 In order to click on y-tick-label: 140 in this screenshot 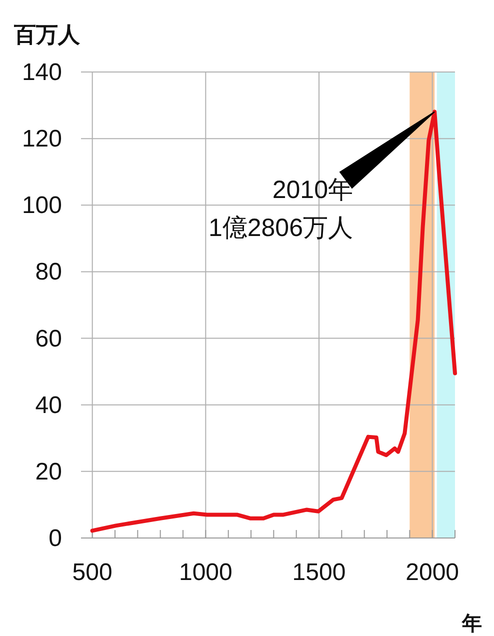, I will do `click(42, 72)`.